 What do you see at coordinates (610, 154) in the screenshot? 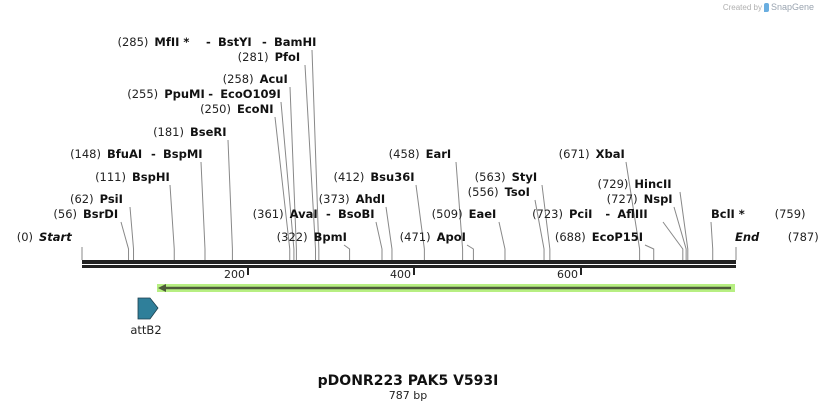
I see `enzyme-name: XbaI` at bounding box center [610, 154].